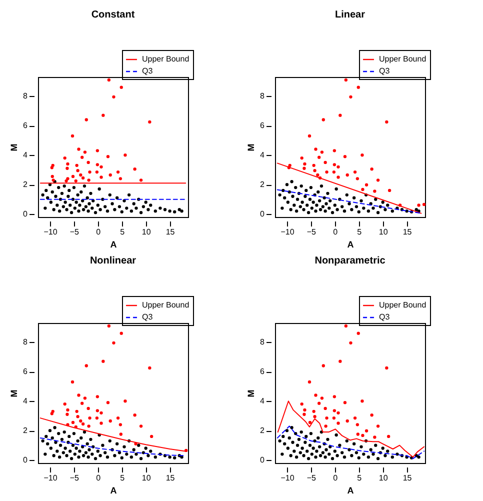 The image size is (483, 501). Describe the element at coordinates (287, 478) in the screenshot. I see `x-tick-label: −10` at that location.